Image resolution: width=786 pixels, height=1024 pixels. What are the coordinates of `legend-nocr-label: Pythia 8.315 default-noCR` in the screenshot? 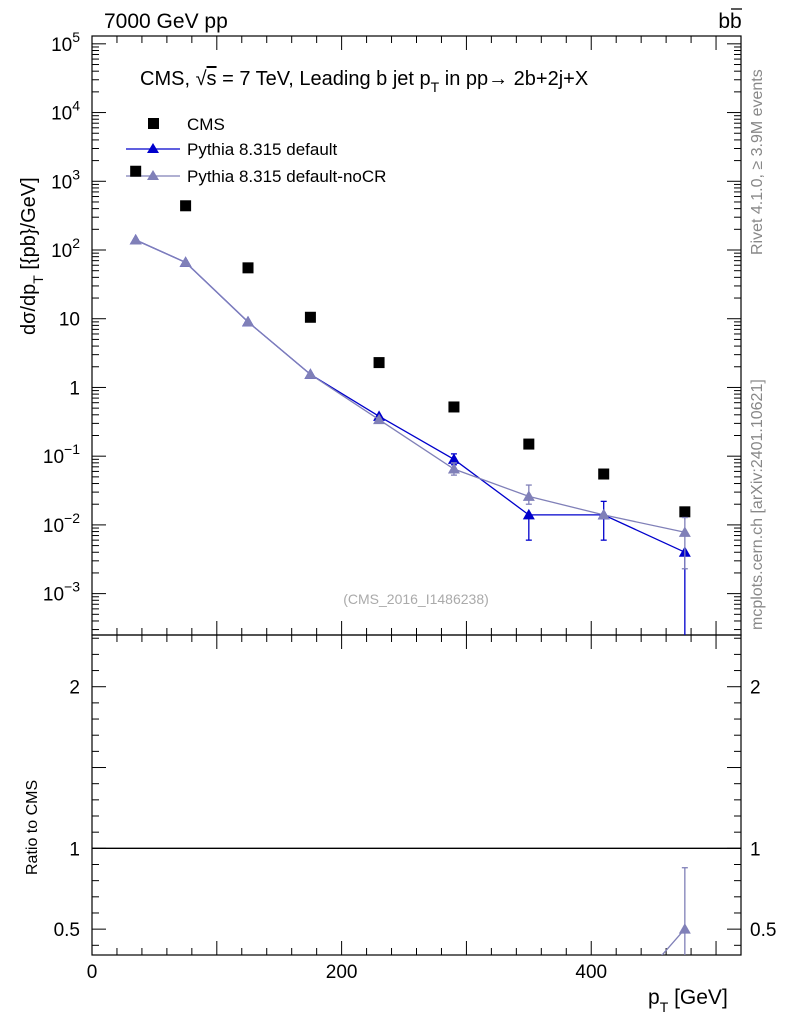 It's located at (286, 176).